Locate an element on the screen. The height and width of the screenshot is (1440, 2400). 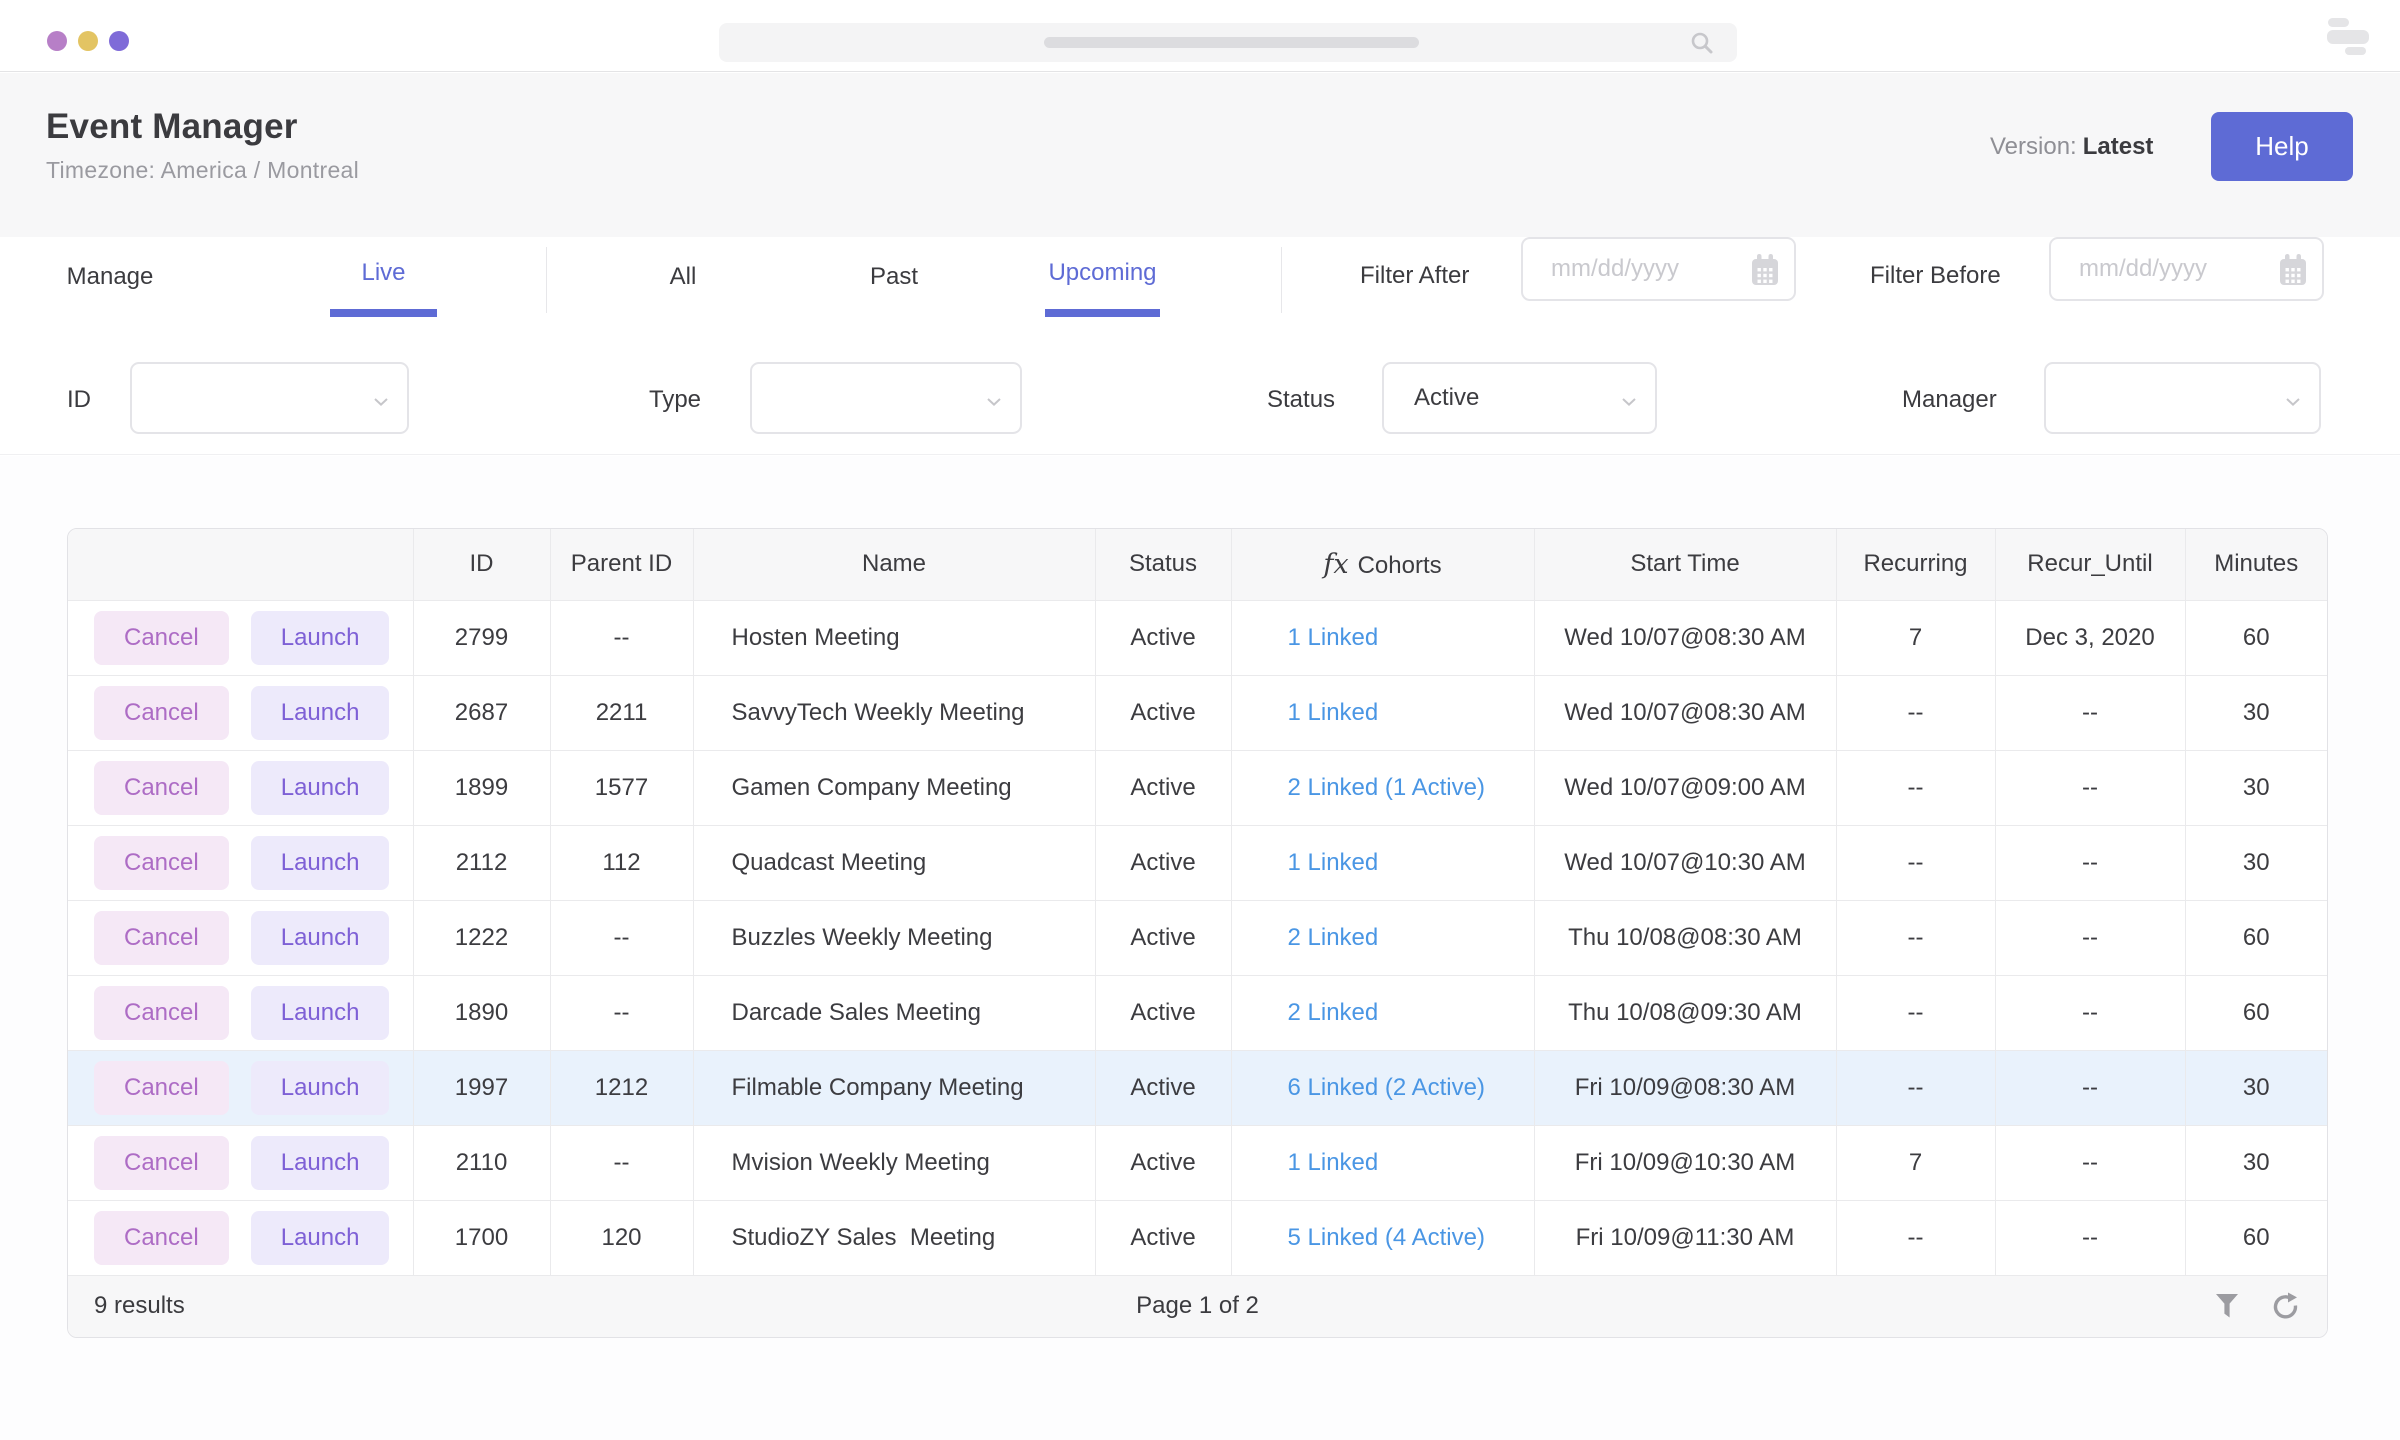
filter-icon is located at coordinates (2227, 1306).